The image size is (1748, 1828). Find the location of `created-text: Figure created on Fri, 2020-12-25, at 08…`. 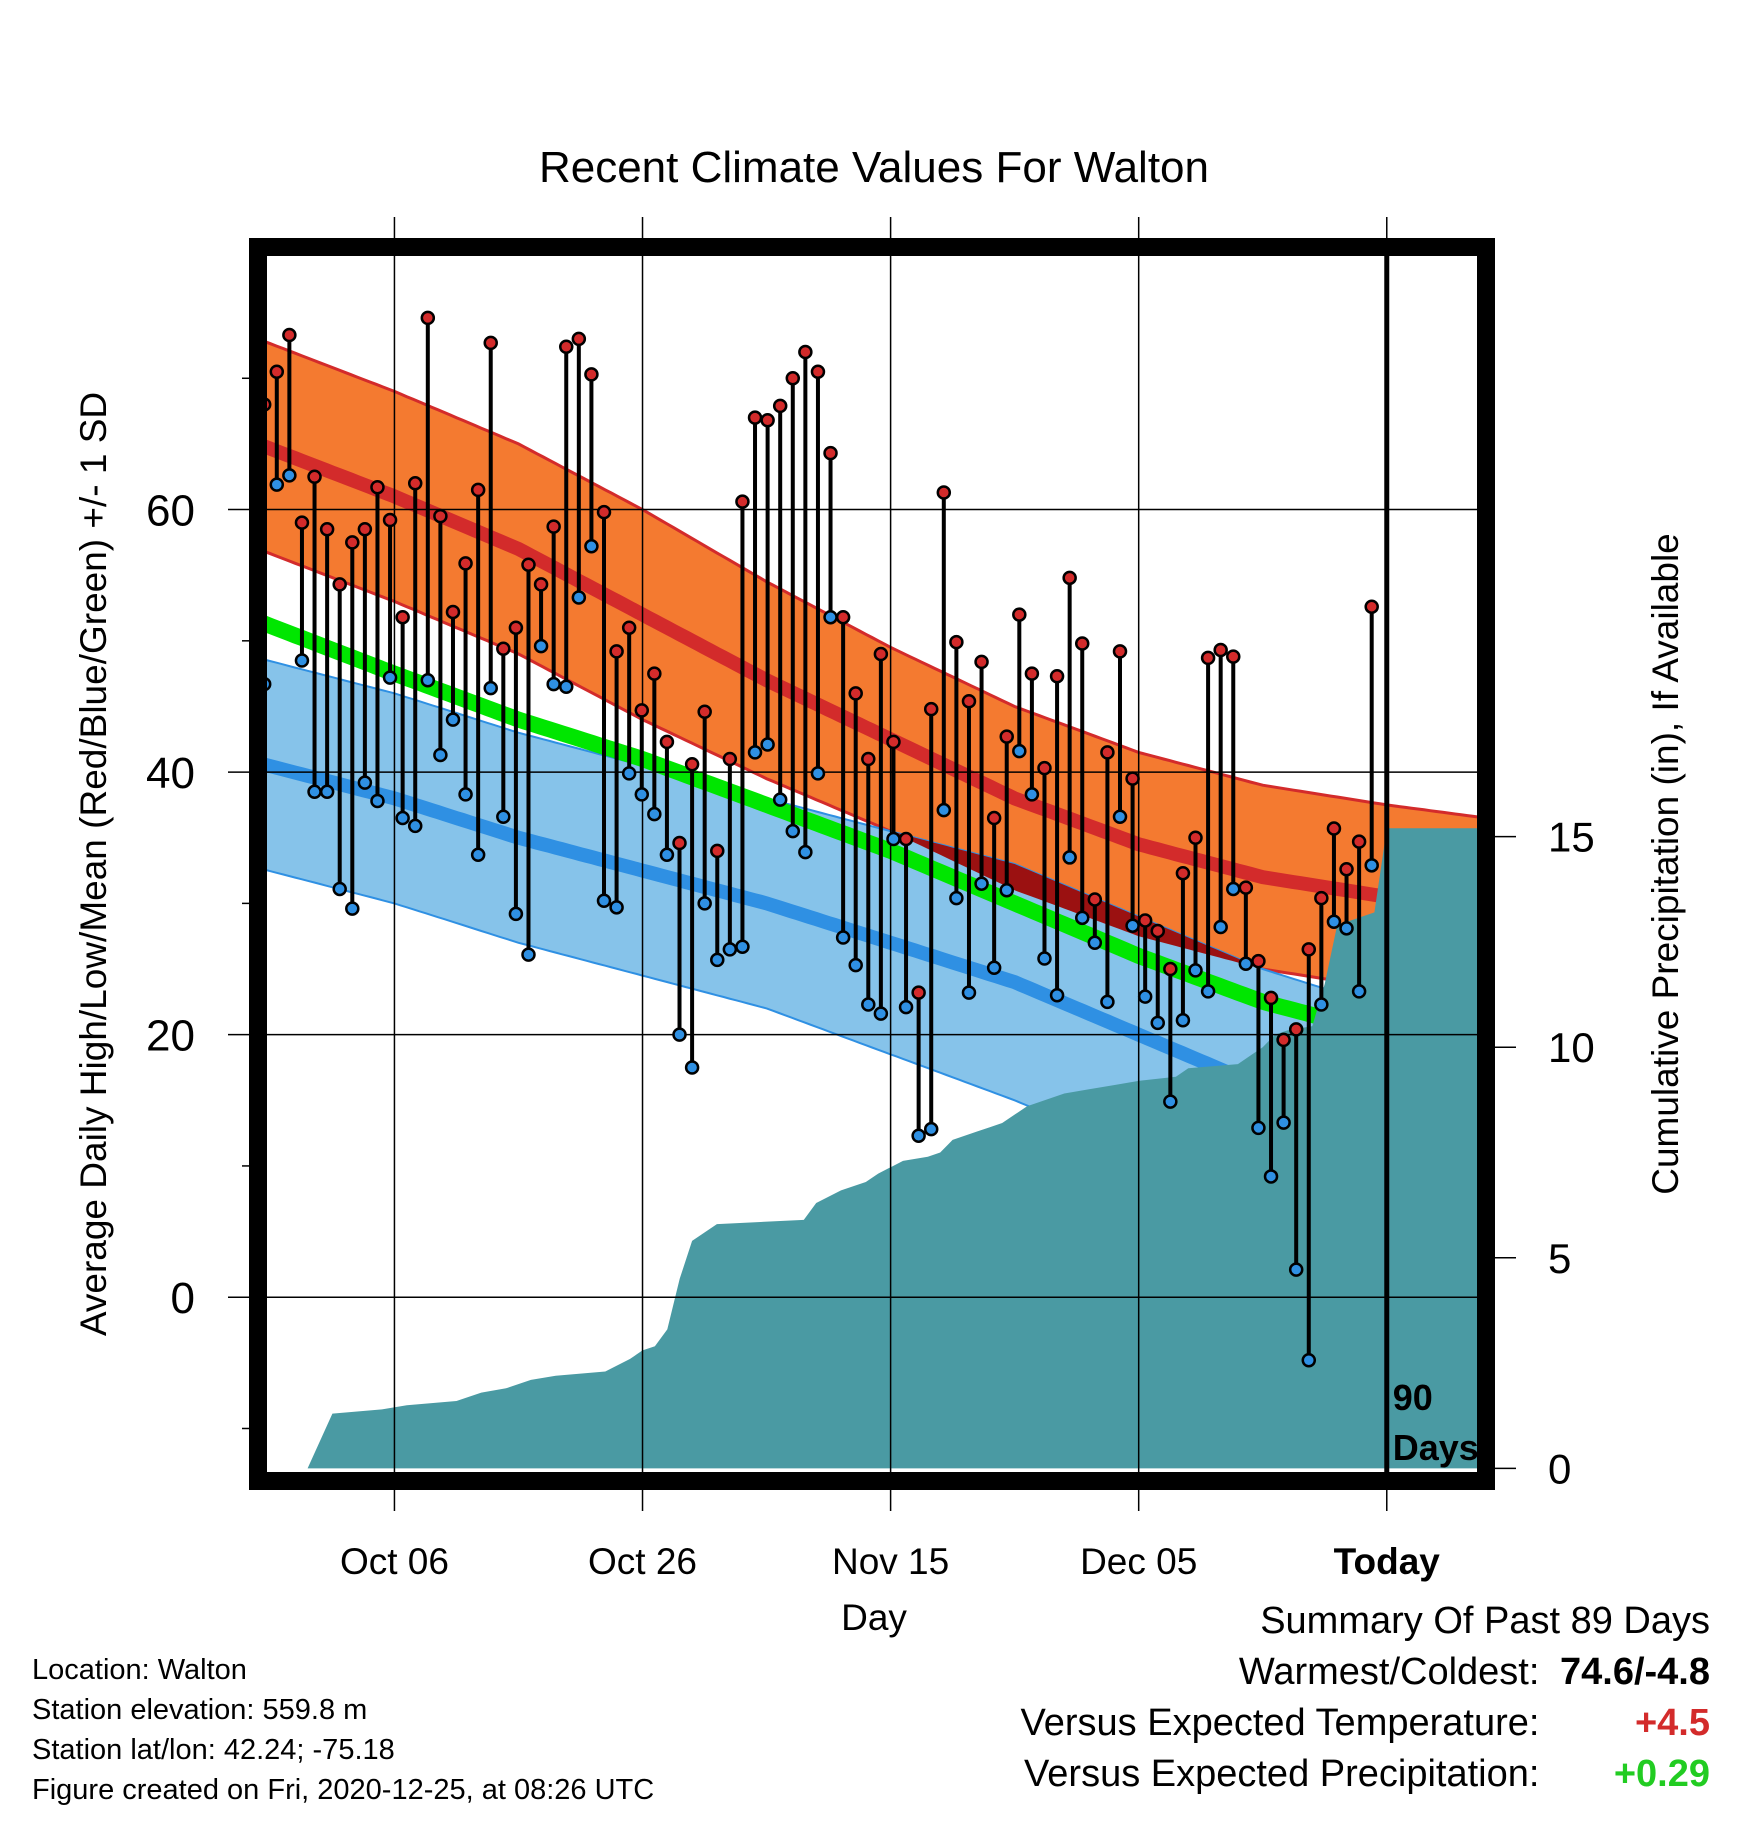

created-text: Figure created on Fri, 2020-12-25, at 08… is located at coordinates (343, 1790).